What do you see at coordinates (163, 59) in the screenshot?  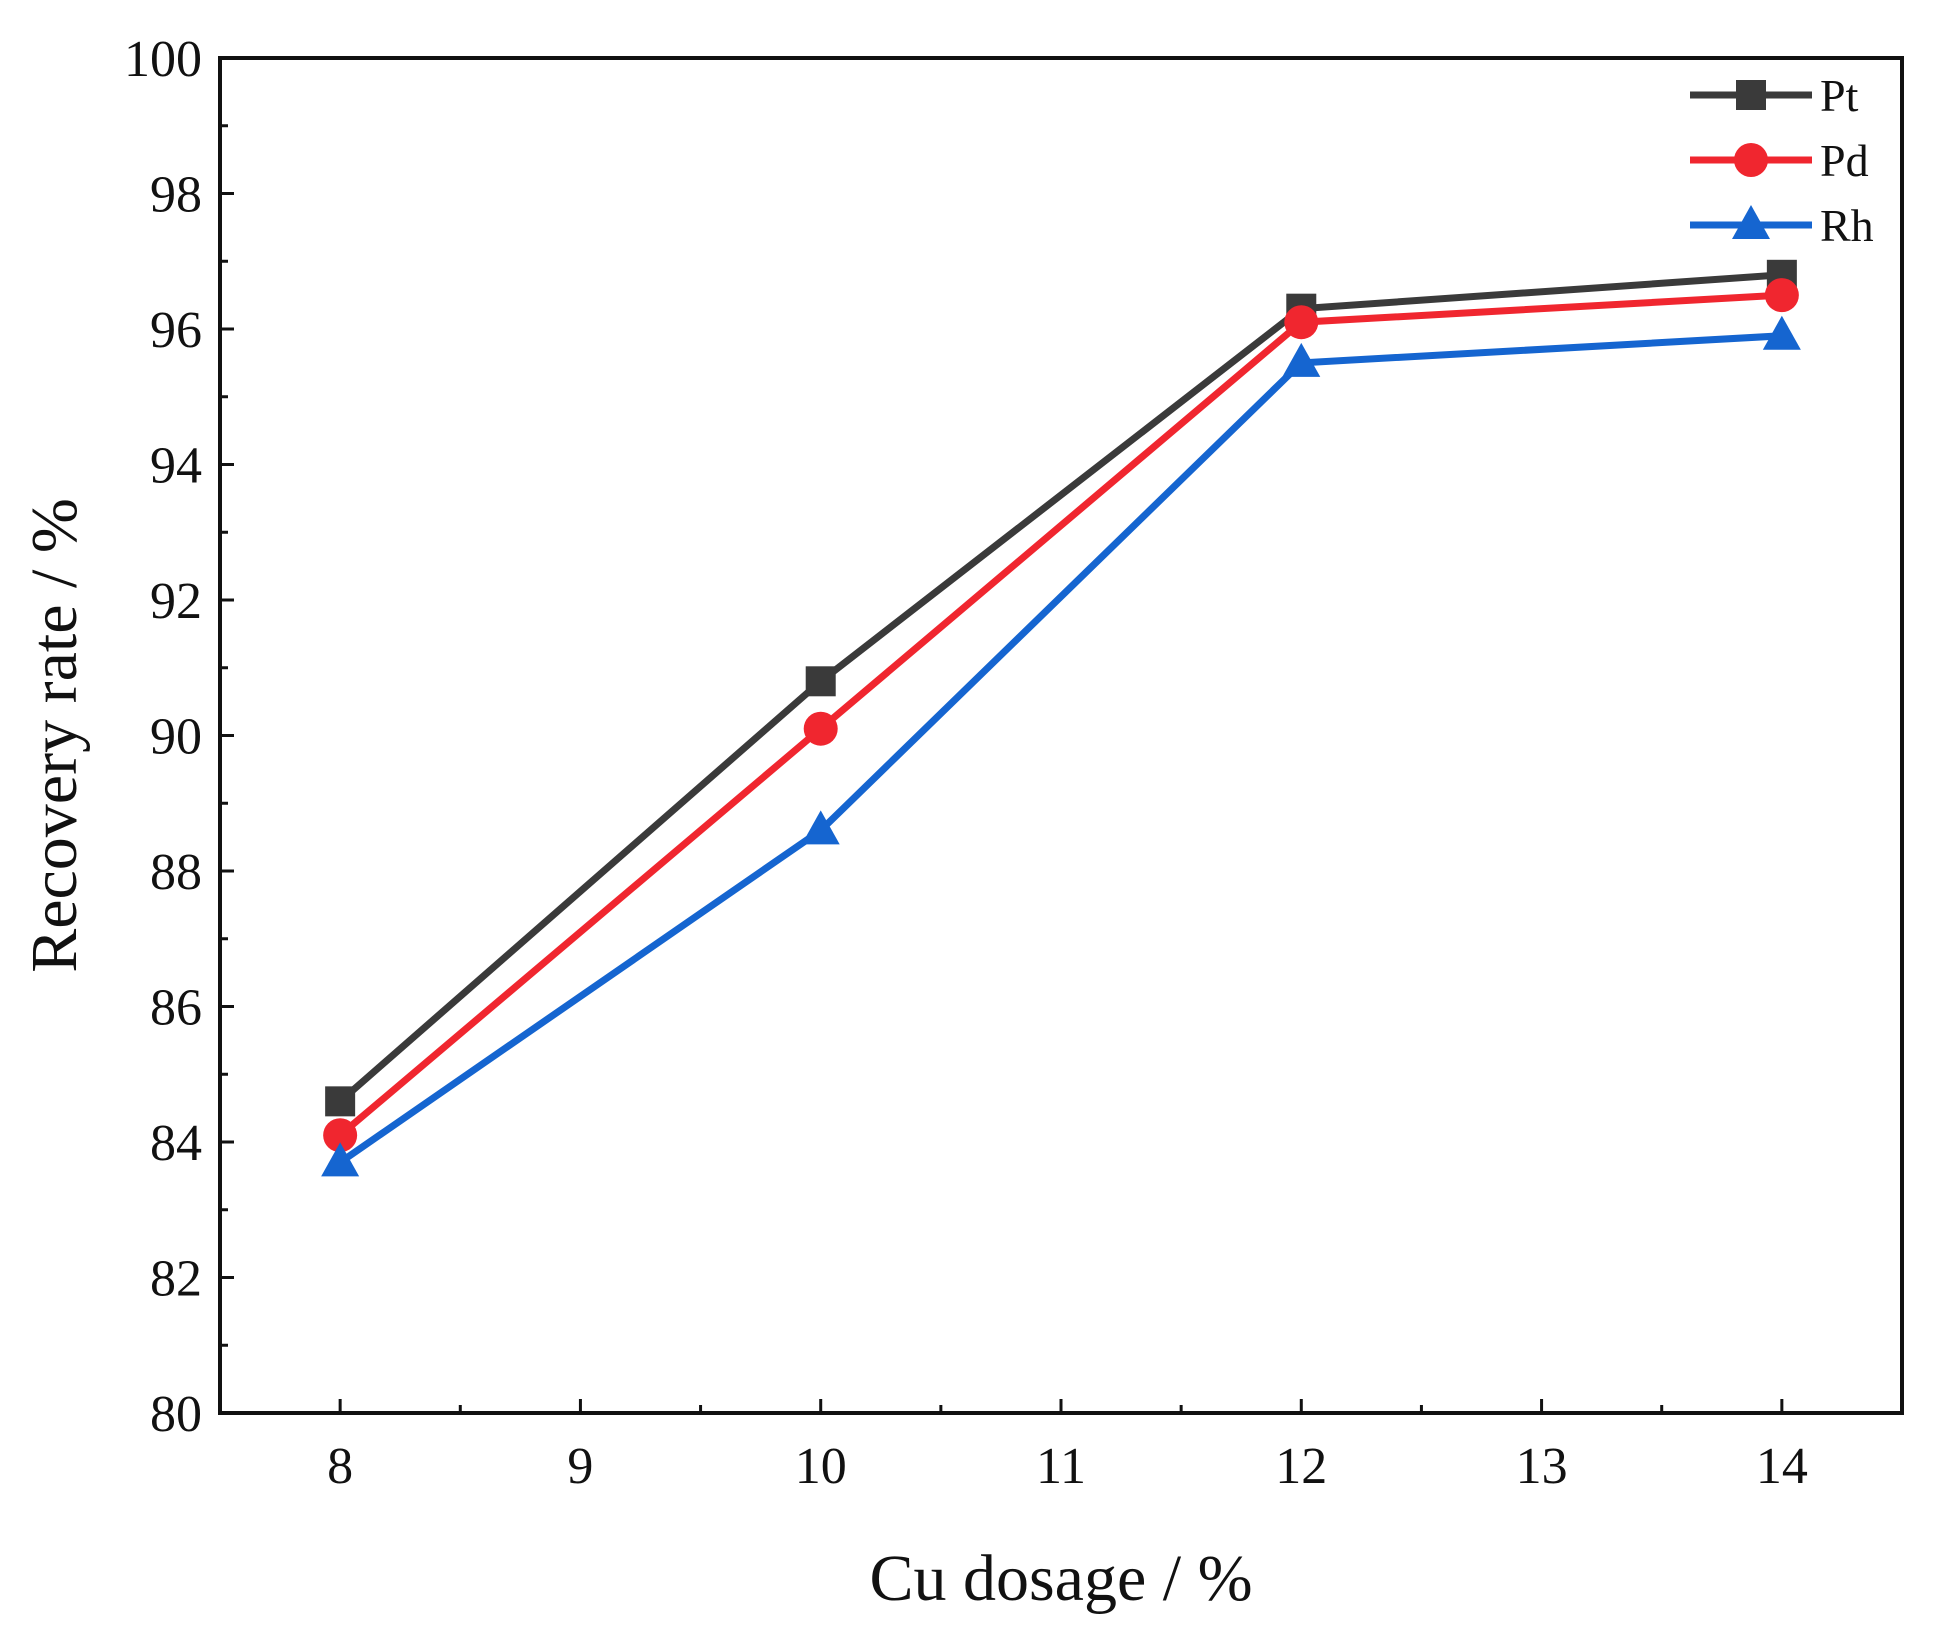 I see `y-tick-label: 100` at bounding box center [163, 59].